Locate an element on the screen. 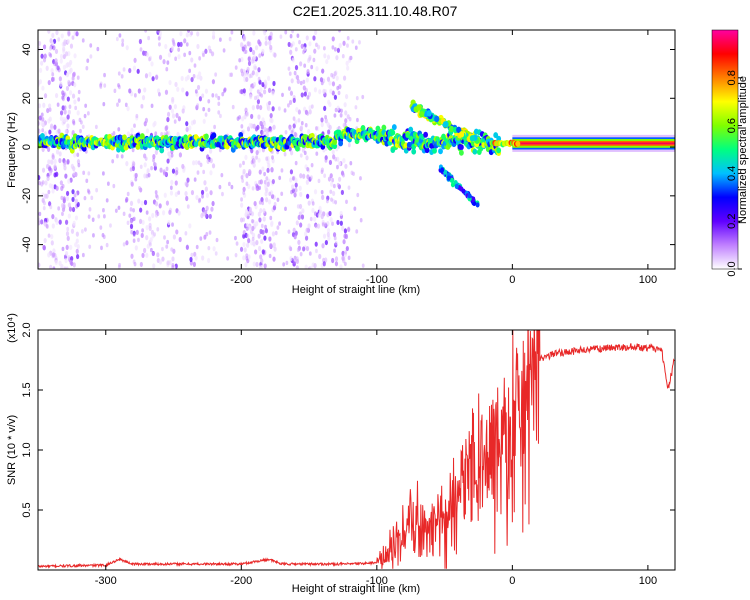 Image resolution: width=750 pixels, height=600 pixels. x-tick-label: -200 is located at coordinates (241, 280).